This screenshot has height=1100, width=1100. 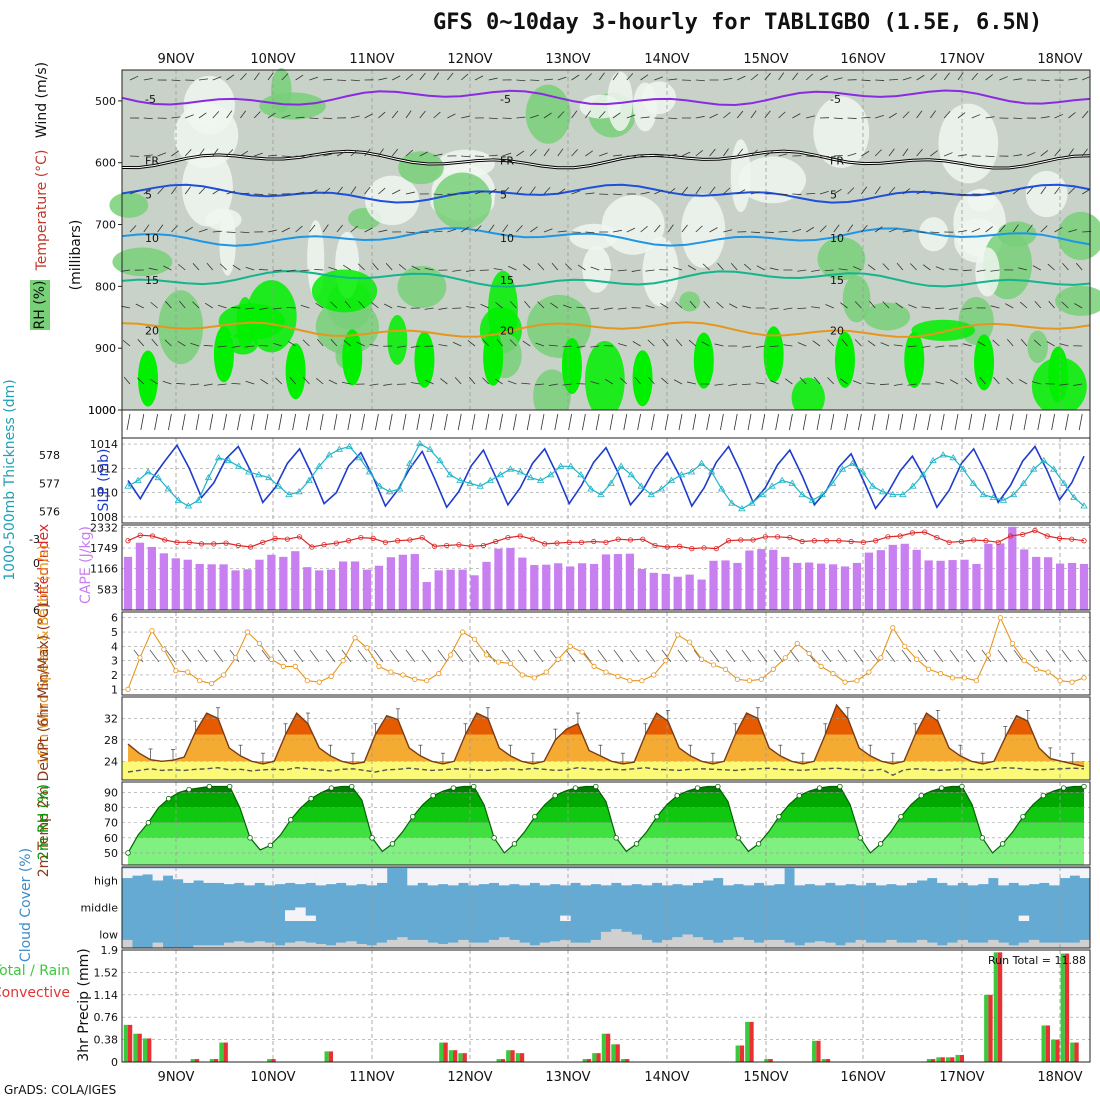 I want to click on temperature-label: Temperature (°C), so click(x=42, y=211).